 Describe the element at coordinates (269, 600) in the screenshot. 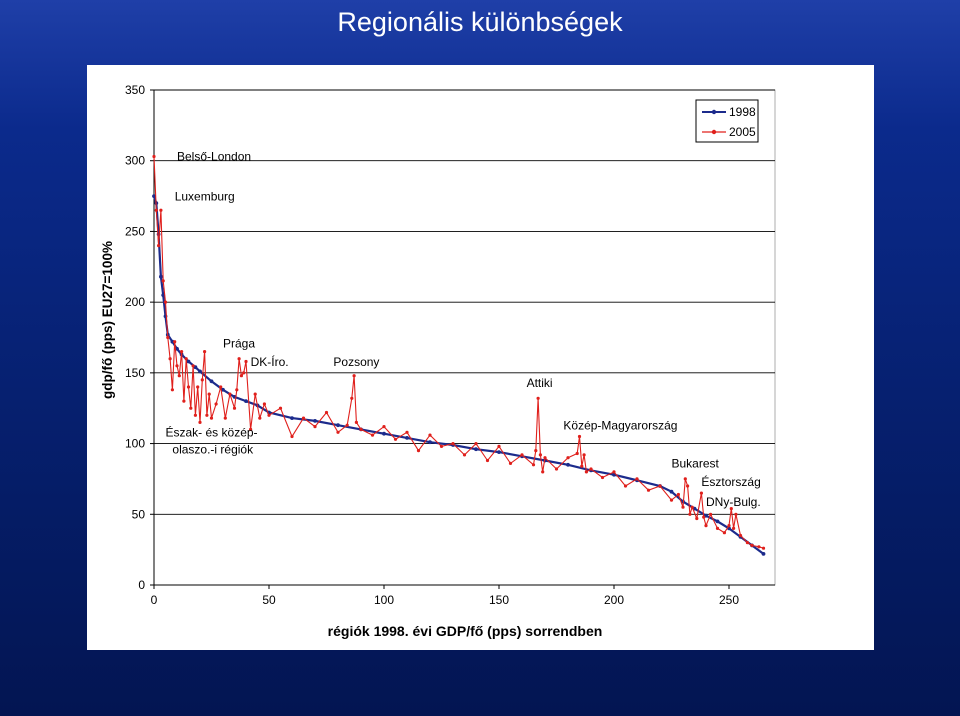

I see `x-tick-label: 50` at that location.